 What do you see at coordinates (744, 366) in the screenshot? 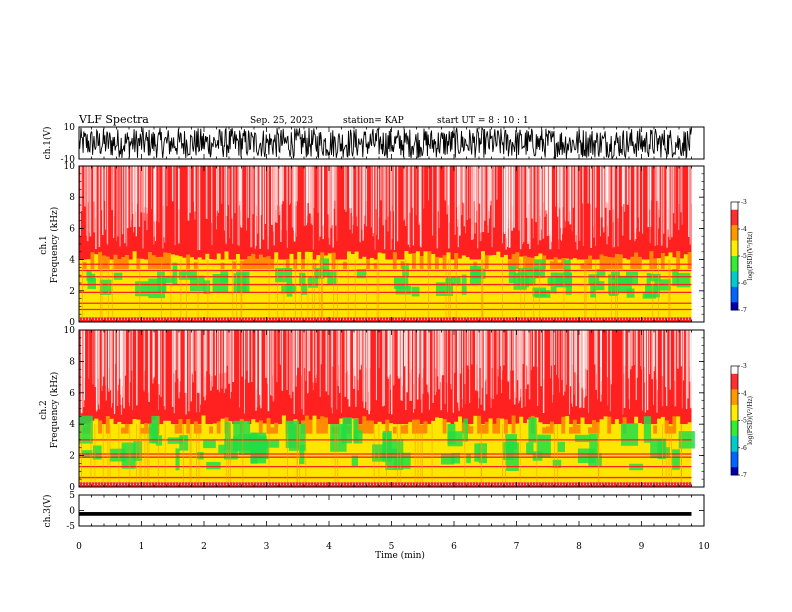
I see `colorbar-tick-label: -3` at bounding box center [744, 366].